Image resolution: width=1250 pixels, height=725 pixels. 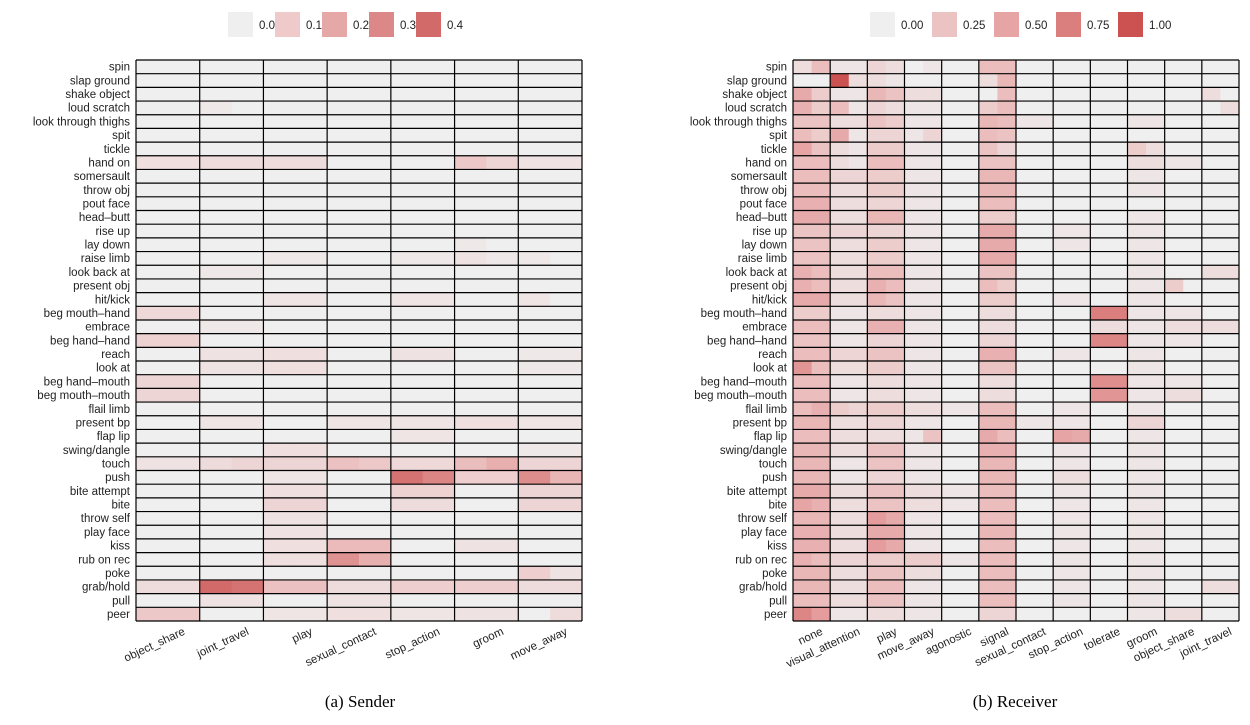 I want to click on row-label: look back at, so click(x=757, y=273).